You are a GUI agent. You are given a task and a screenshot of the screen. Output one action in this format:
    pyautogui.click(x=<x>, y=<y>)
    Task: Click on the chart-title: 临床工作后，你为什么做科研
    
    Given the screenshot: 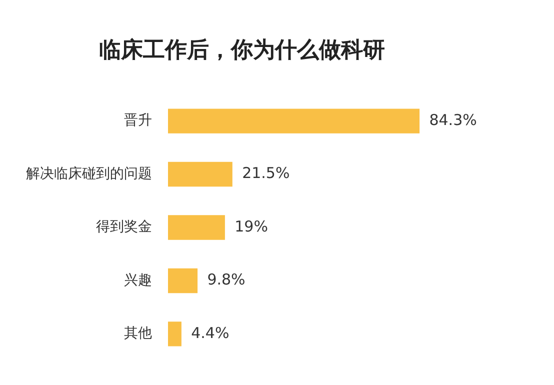 What is the action you would take?
    pyautogui.click(x=242, y=49)
    